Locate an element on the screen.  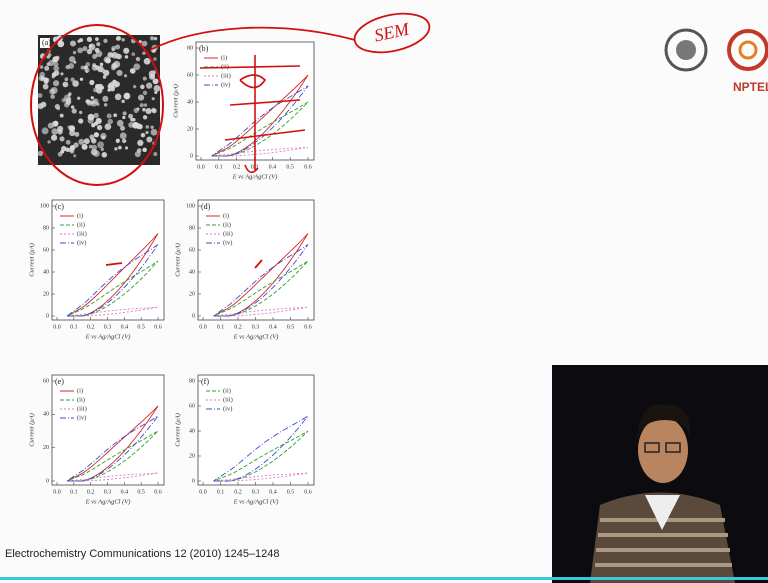
x-tick-label: 0.4 is located at coordinates (273, 492).